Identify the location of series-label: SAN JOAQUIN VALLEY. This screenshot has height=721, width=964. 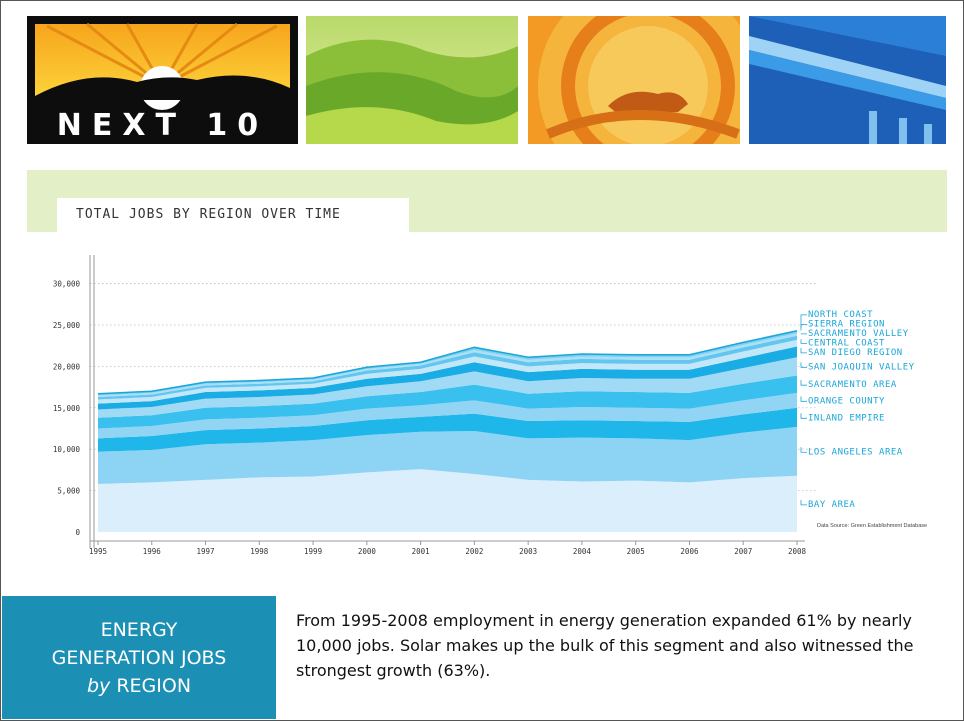
(861, 367).